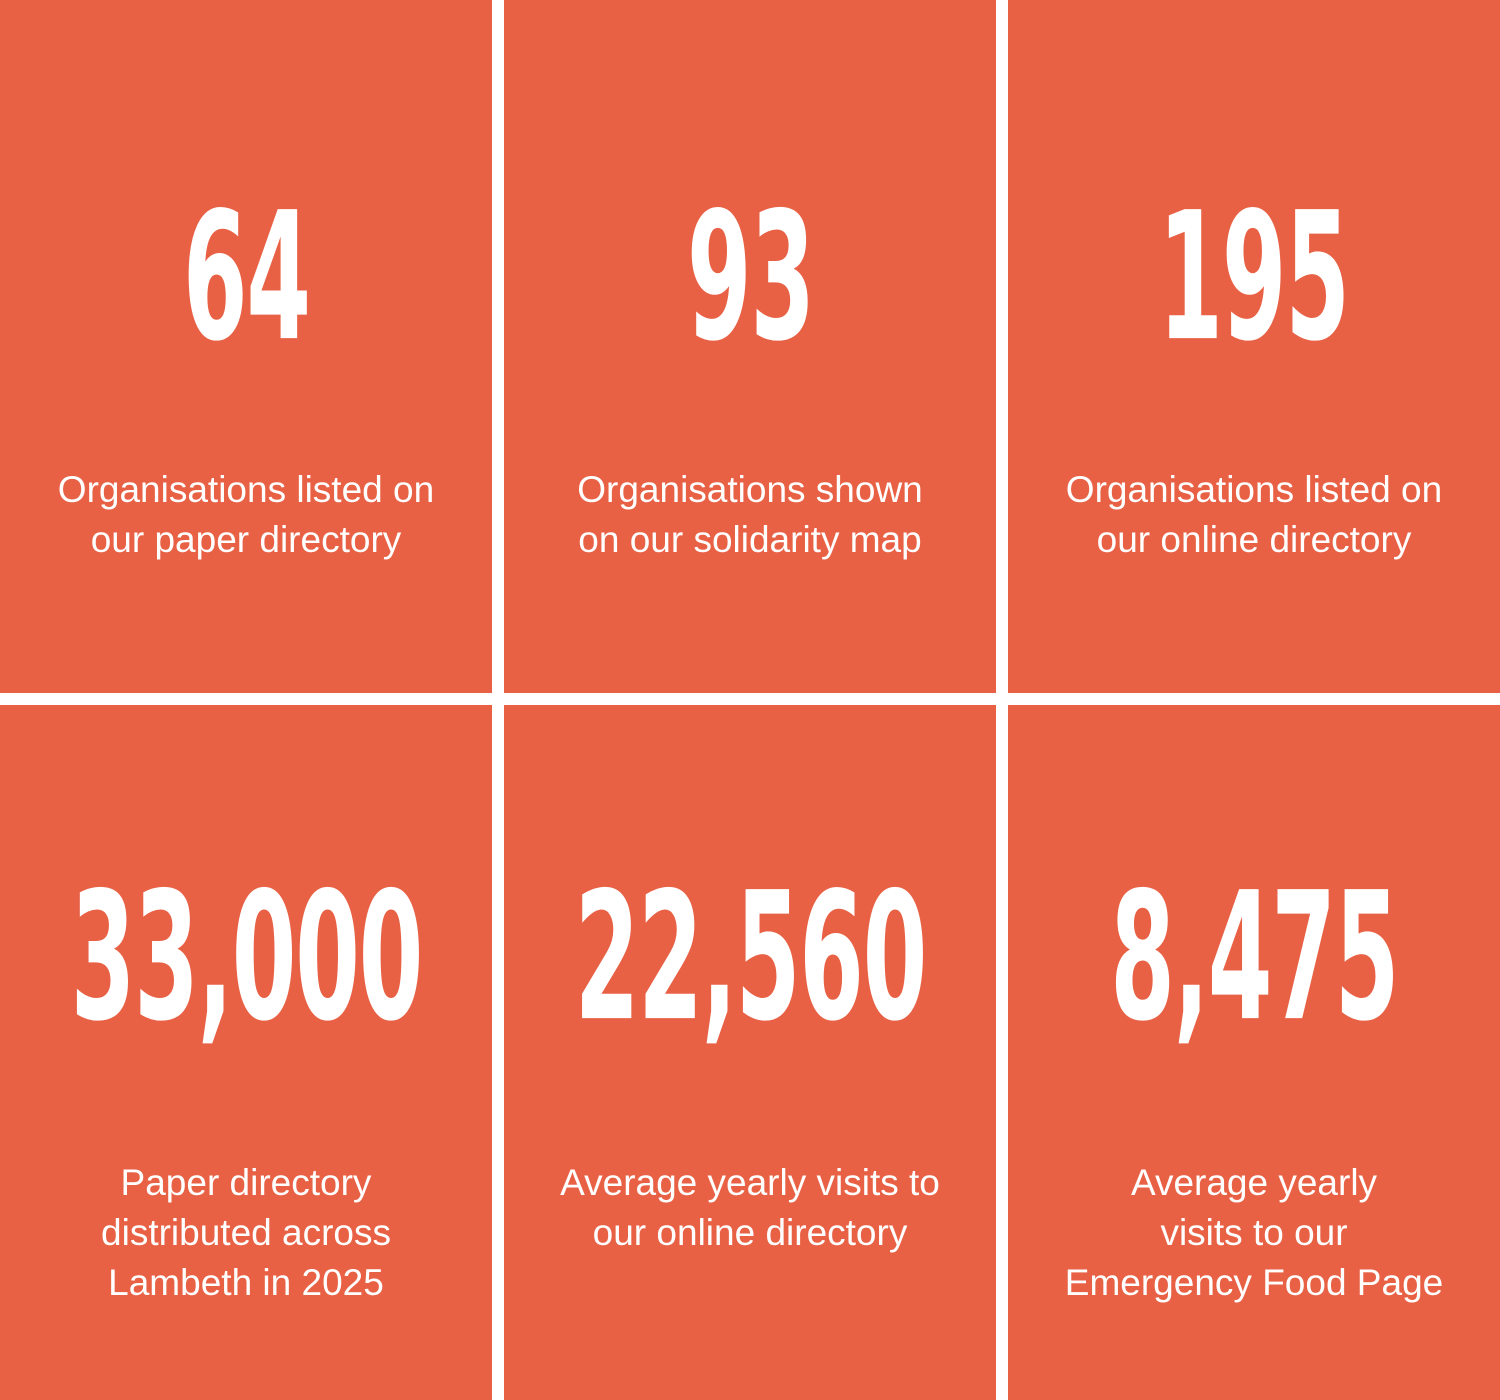 Image resolution: width=1500 pixels, height=1400 pixels. I want to click on stat-value: 33,000, so click(246, 957).